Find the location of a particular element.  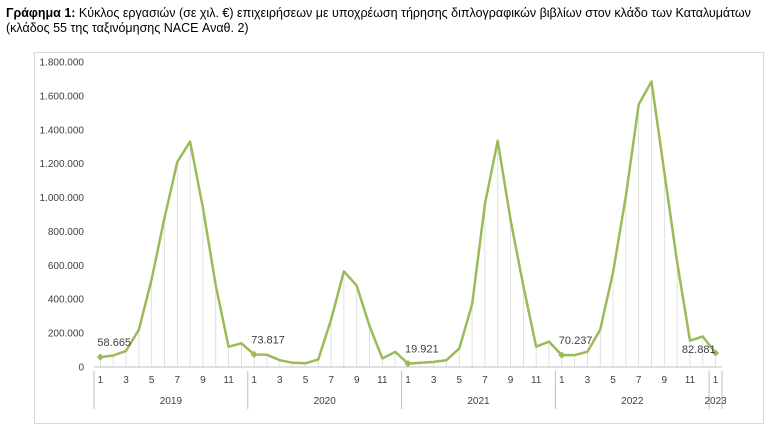

year-label: 2020 is located at coordinates (325, 401).